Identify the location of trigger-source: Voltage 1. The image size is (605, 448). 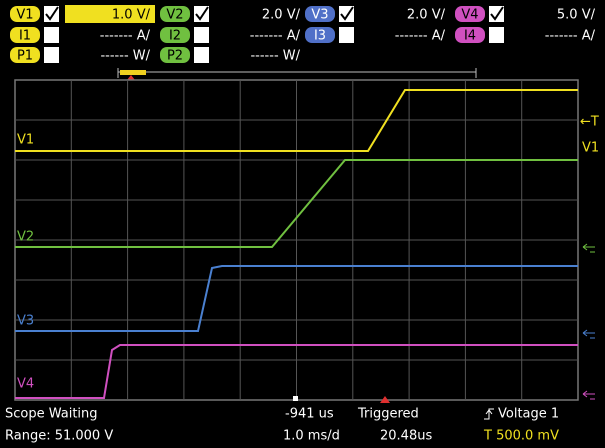
(528, 414).